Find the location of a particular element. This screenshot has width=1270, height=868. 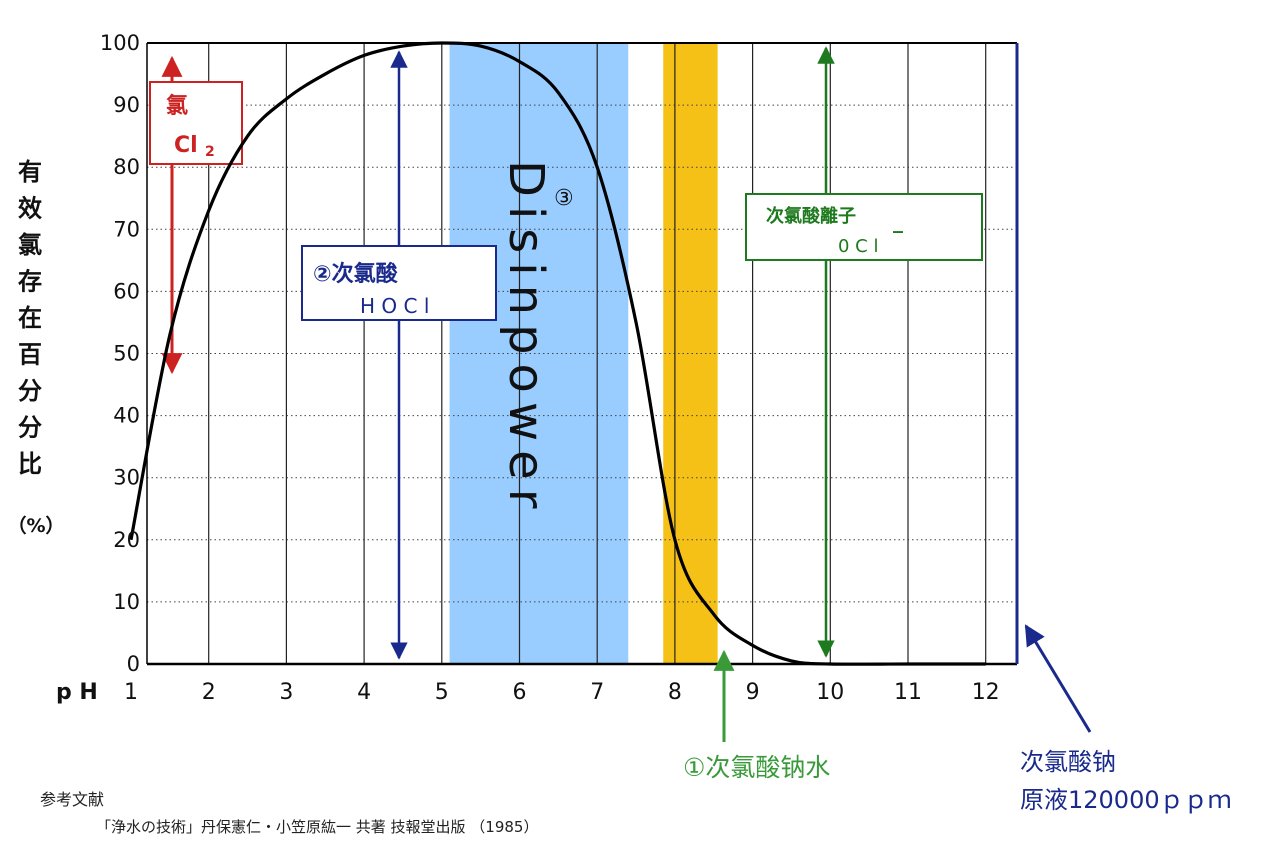

x-axis-prefix: p H is located at coordinates (77, 692).